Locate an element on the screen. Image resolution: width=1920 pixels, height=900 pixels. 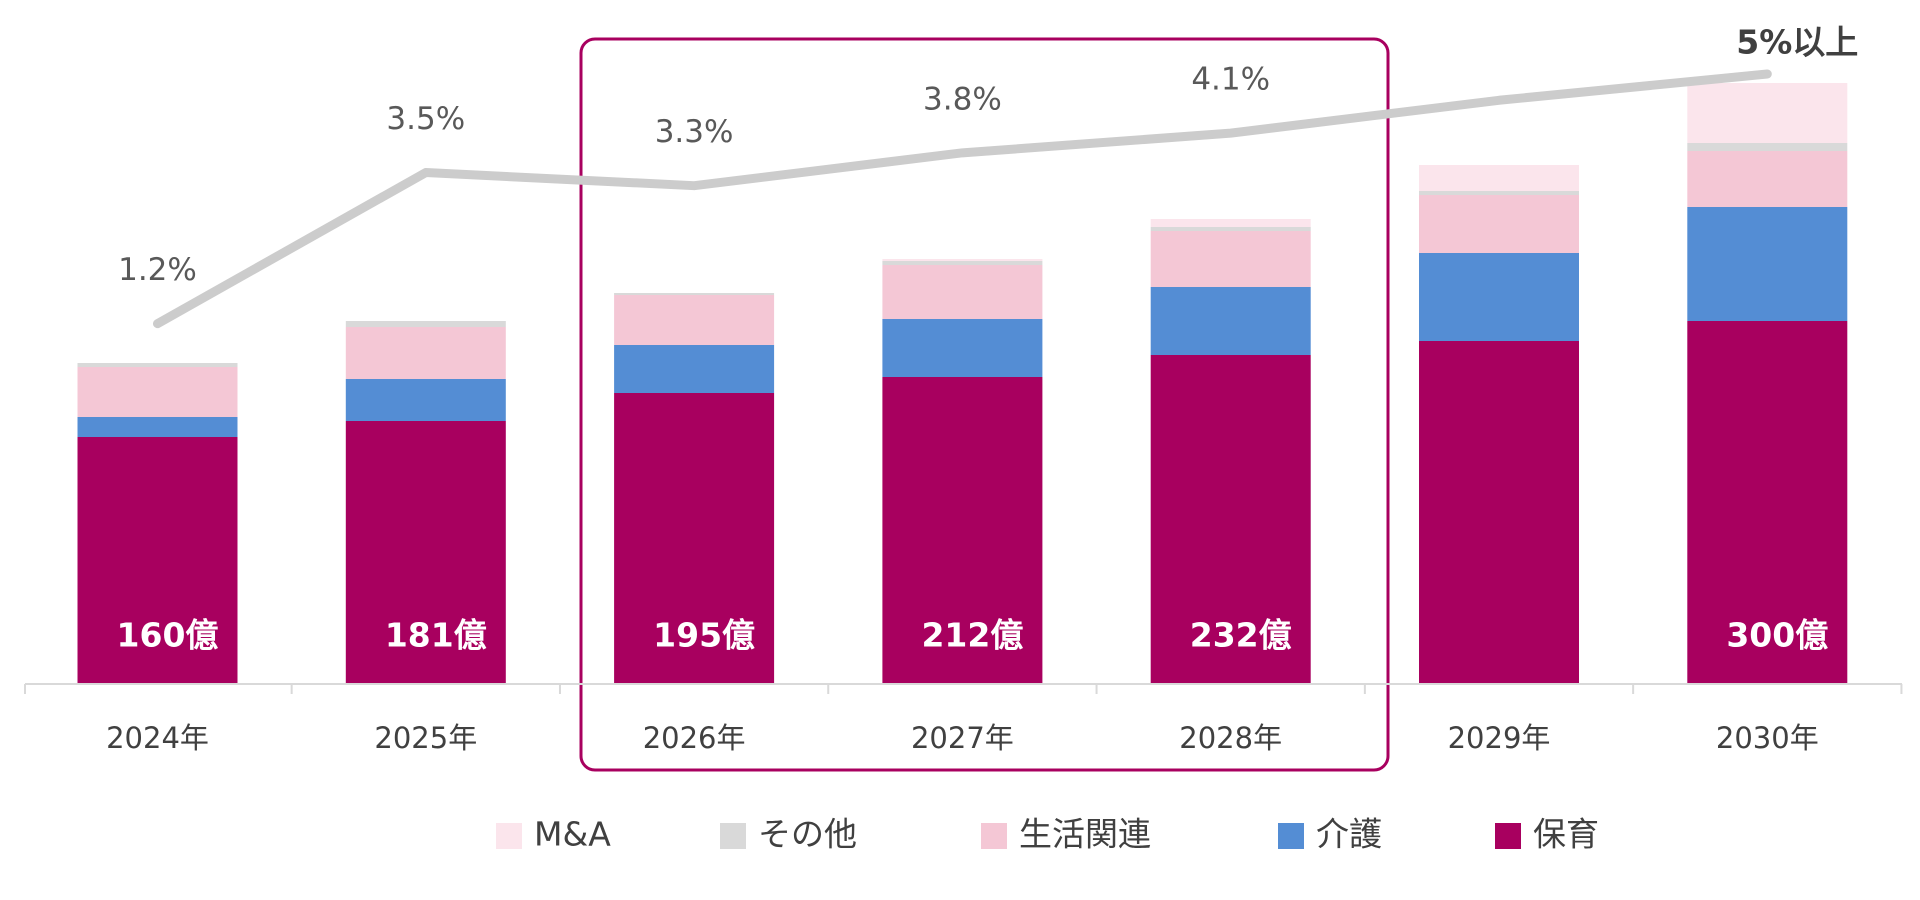
legend-label: 保育 is located at coordinates (1566, 834).